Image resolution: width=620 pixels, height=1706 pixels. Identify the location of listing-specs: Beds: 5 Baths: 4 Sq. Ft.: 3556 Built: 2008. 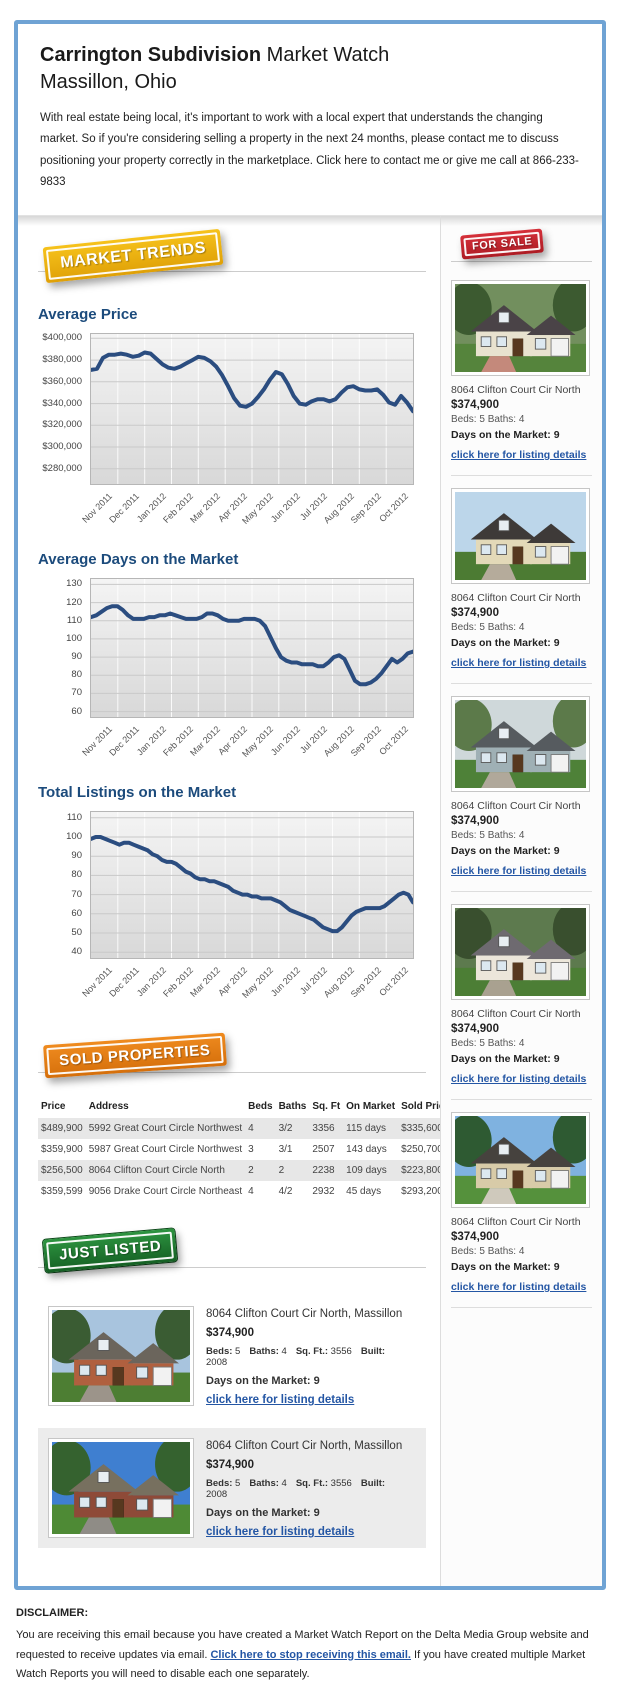
(311, 1357).